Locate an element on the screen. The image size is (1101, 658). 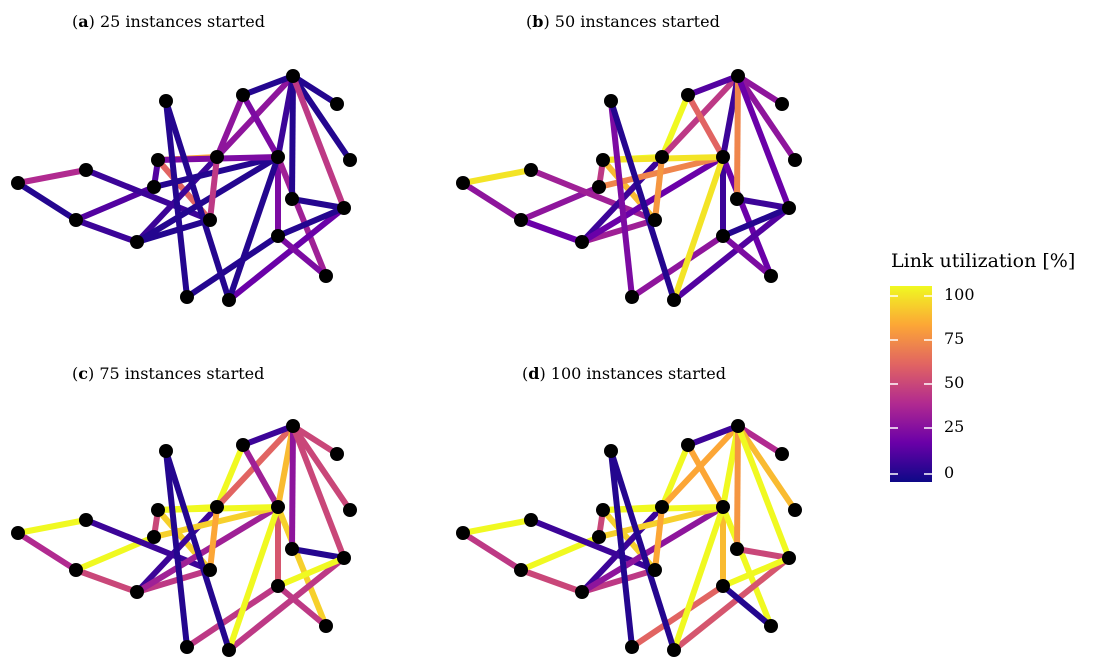
colorbar-title: Link utilization [%] is located at coordinates (983, 261).